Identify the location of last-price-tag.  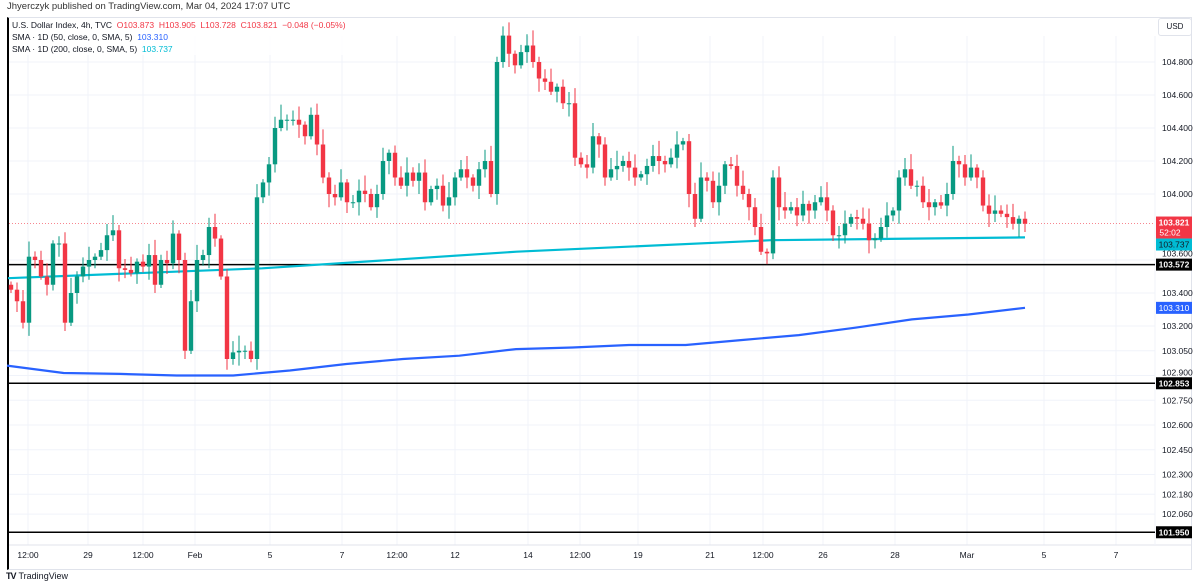
(1174, 227).